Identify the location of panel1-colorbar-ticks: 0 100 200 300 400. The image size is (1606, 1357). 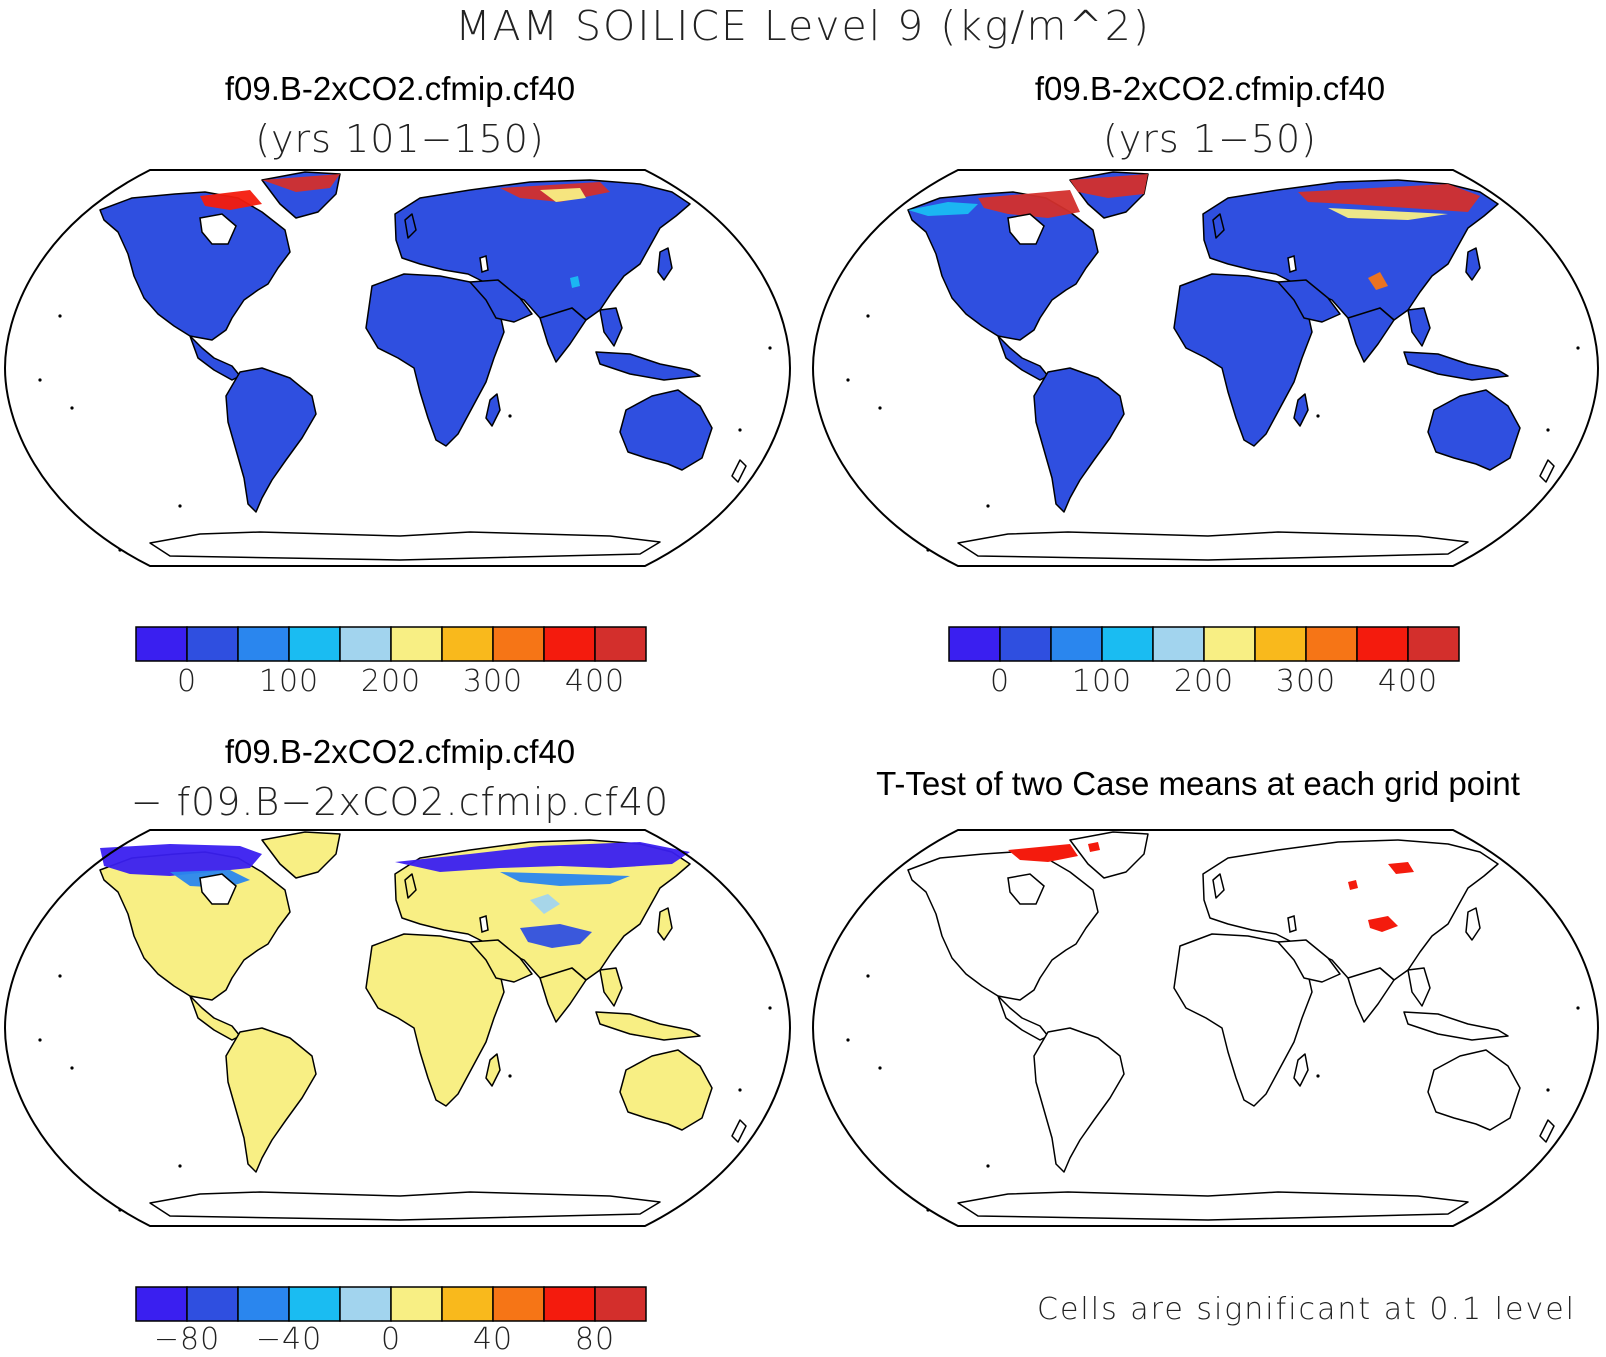
(395, 684).